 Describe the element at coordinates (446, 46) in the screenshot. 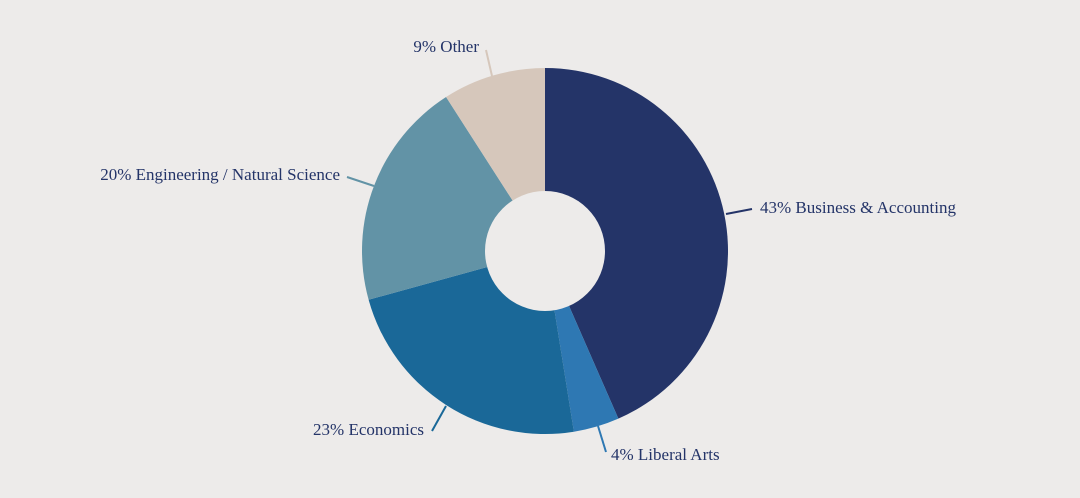

I see `slice-label-5: 9% Other` at that location.